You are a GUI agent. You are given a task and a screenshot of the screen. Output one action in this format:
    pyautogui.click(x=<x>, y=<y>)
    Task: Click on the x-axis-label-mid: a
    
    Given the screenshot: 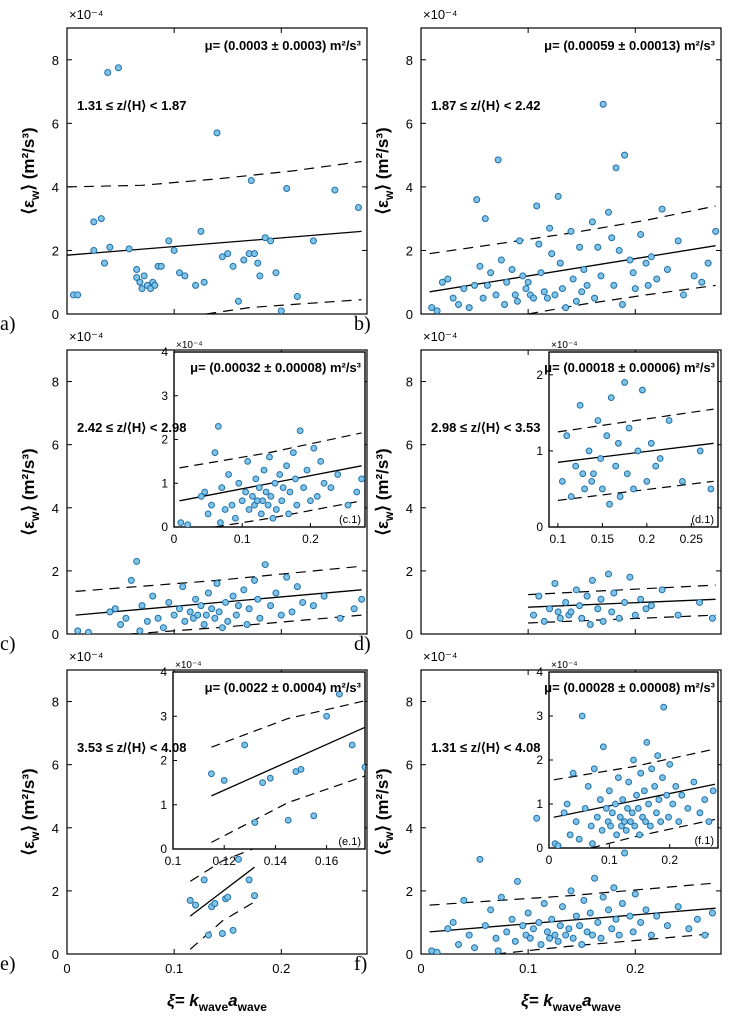 What is the action you would take?
    pyautogui.click(x=232, y=1000)
    